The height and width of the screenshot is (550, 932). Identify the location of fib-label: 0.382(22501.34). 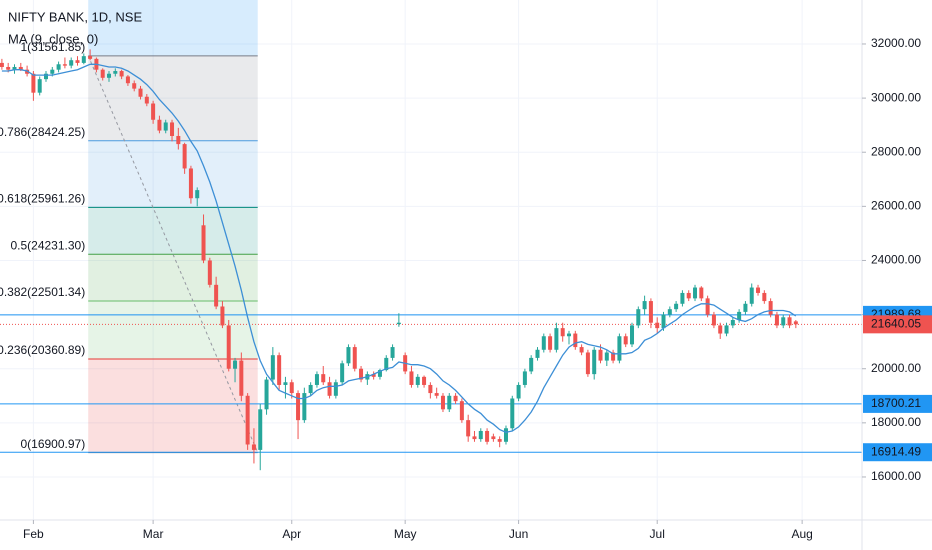
(42, 292).